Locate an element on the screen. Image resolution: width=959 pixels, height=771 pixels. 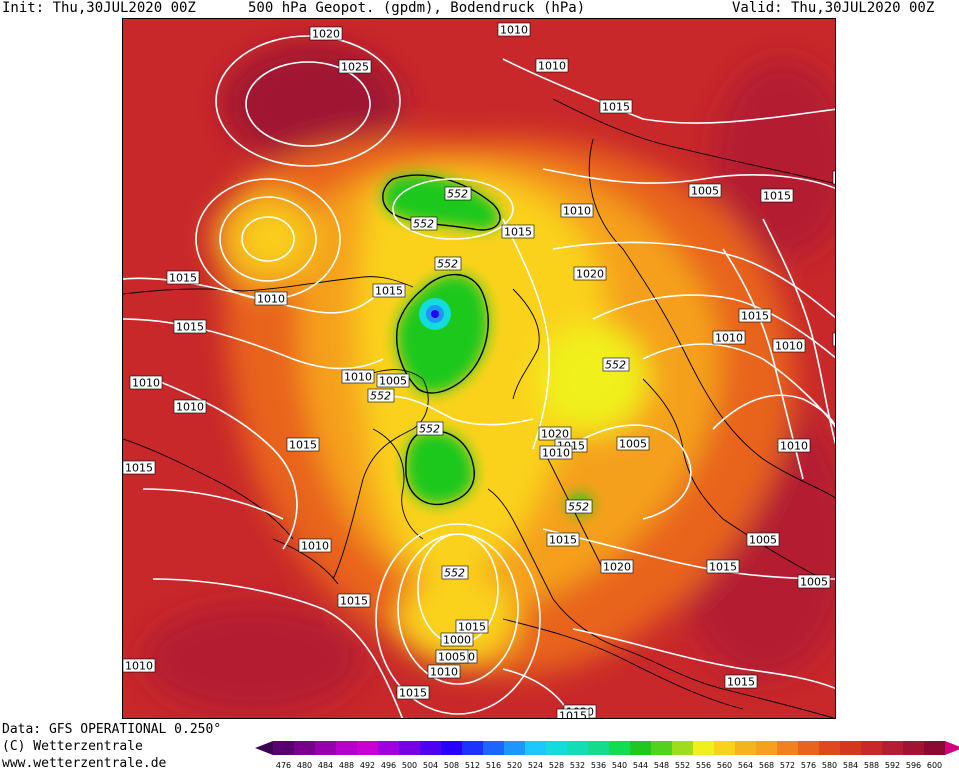
height-contours is located at coordinates (441, 340).